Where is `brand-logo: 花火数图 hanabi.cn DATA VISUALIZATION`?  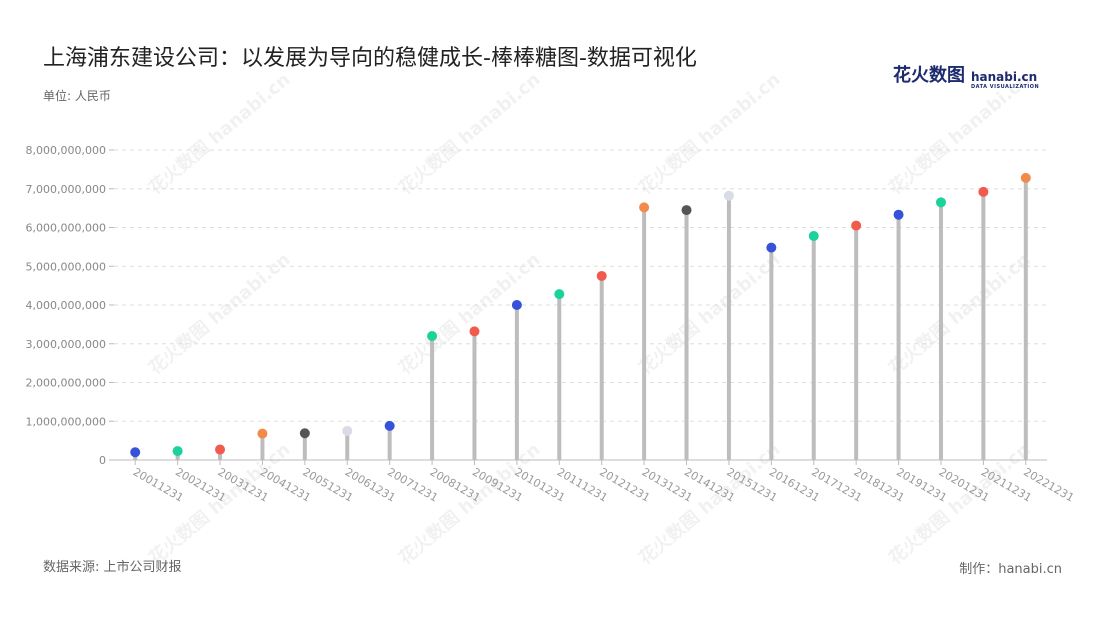
brand-logo: 花火数图 hanabi.cn DATA VISUALIZATION is located at coordinates (966, 75).